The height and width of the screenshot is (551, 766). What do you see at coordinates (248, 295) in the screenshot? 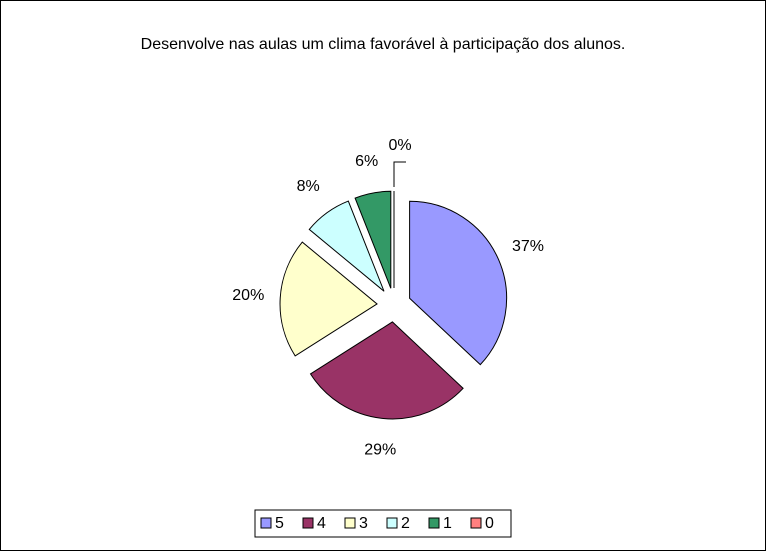
I see `data-label: 20%` at bounding box center [248, 295].